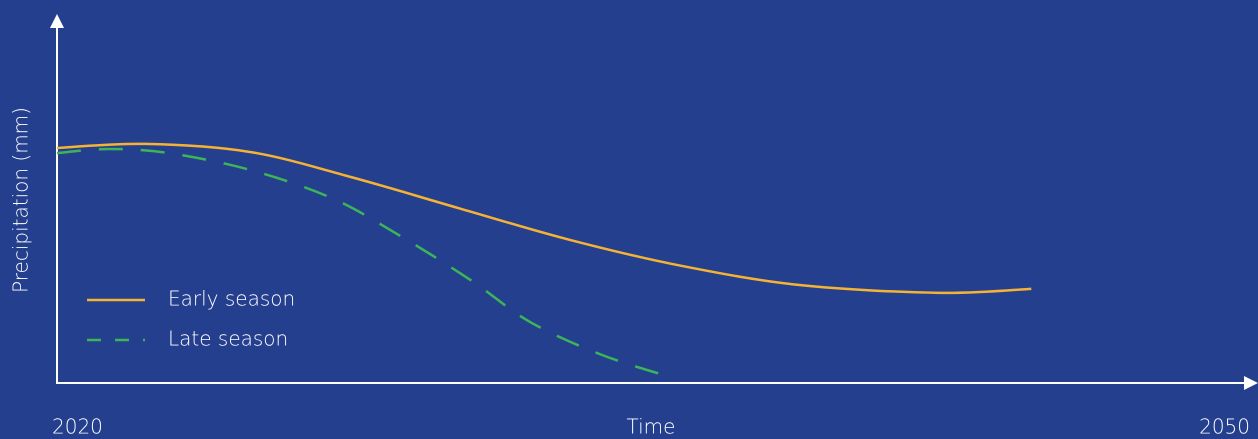 The image size is (1258, 439). Describe the element at coordinates (57, 21) in the screenshot. I see `y-axis-arrow` at that location.